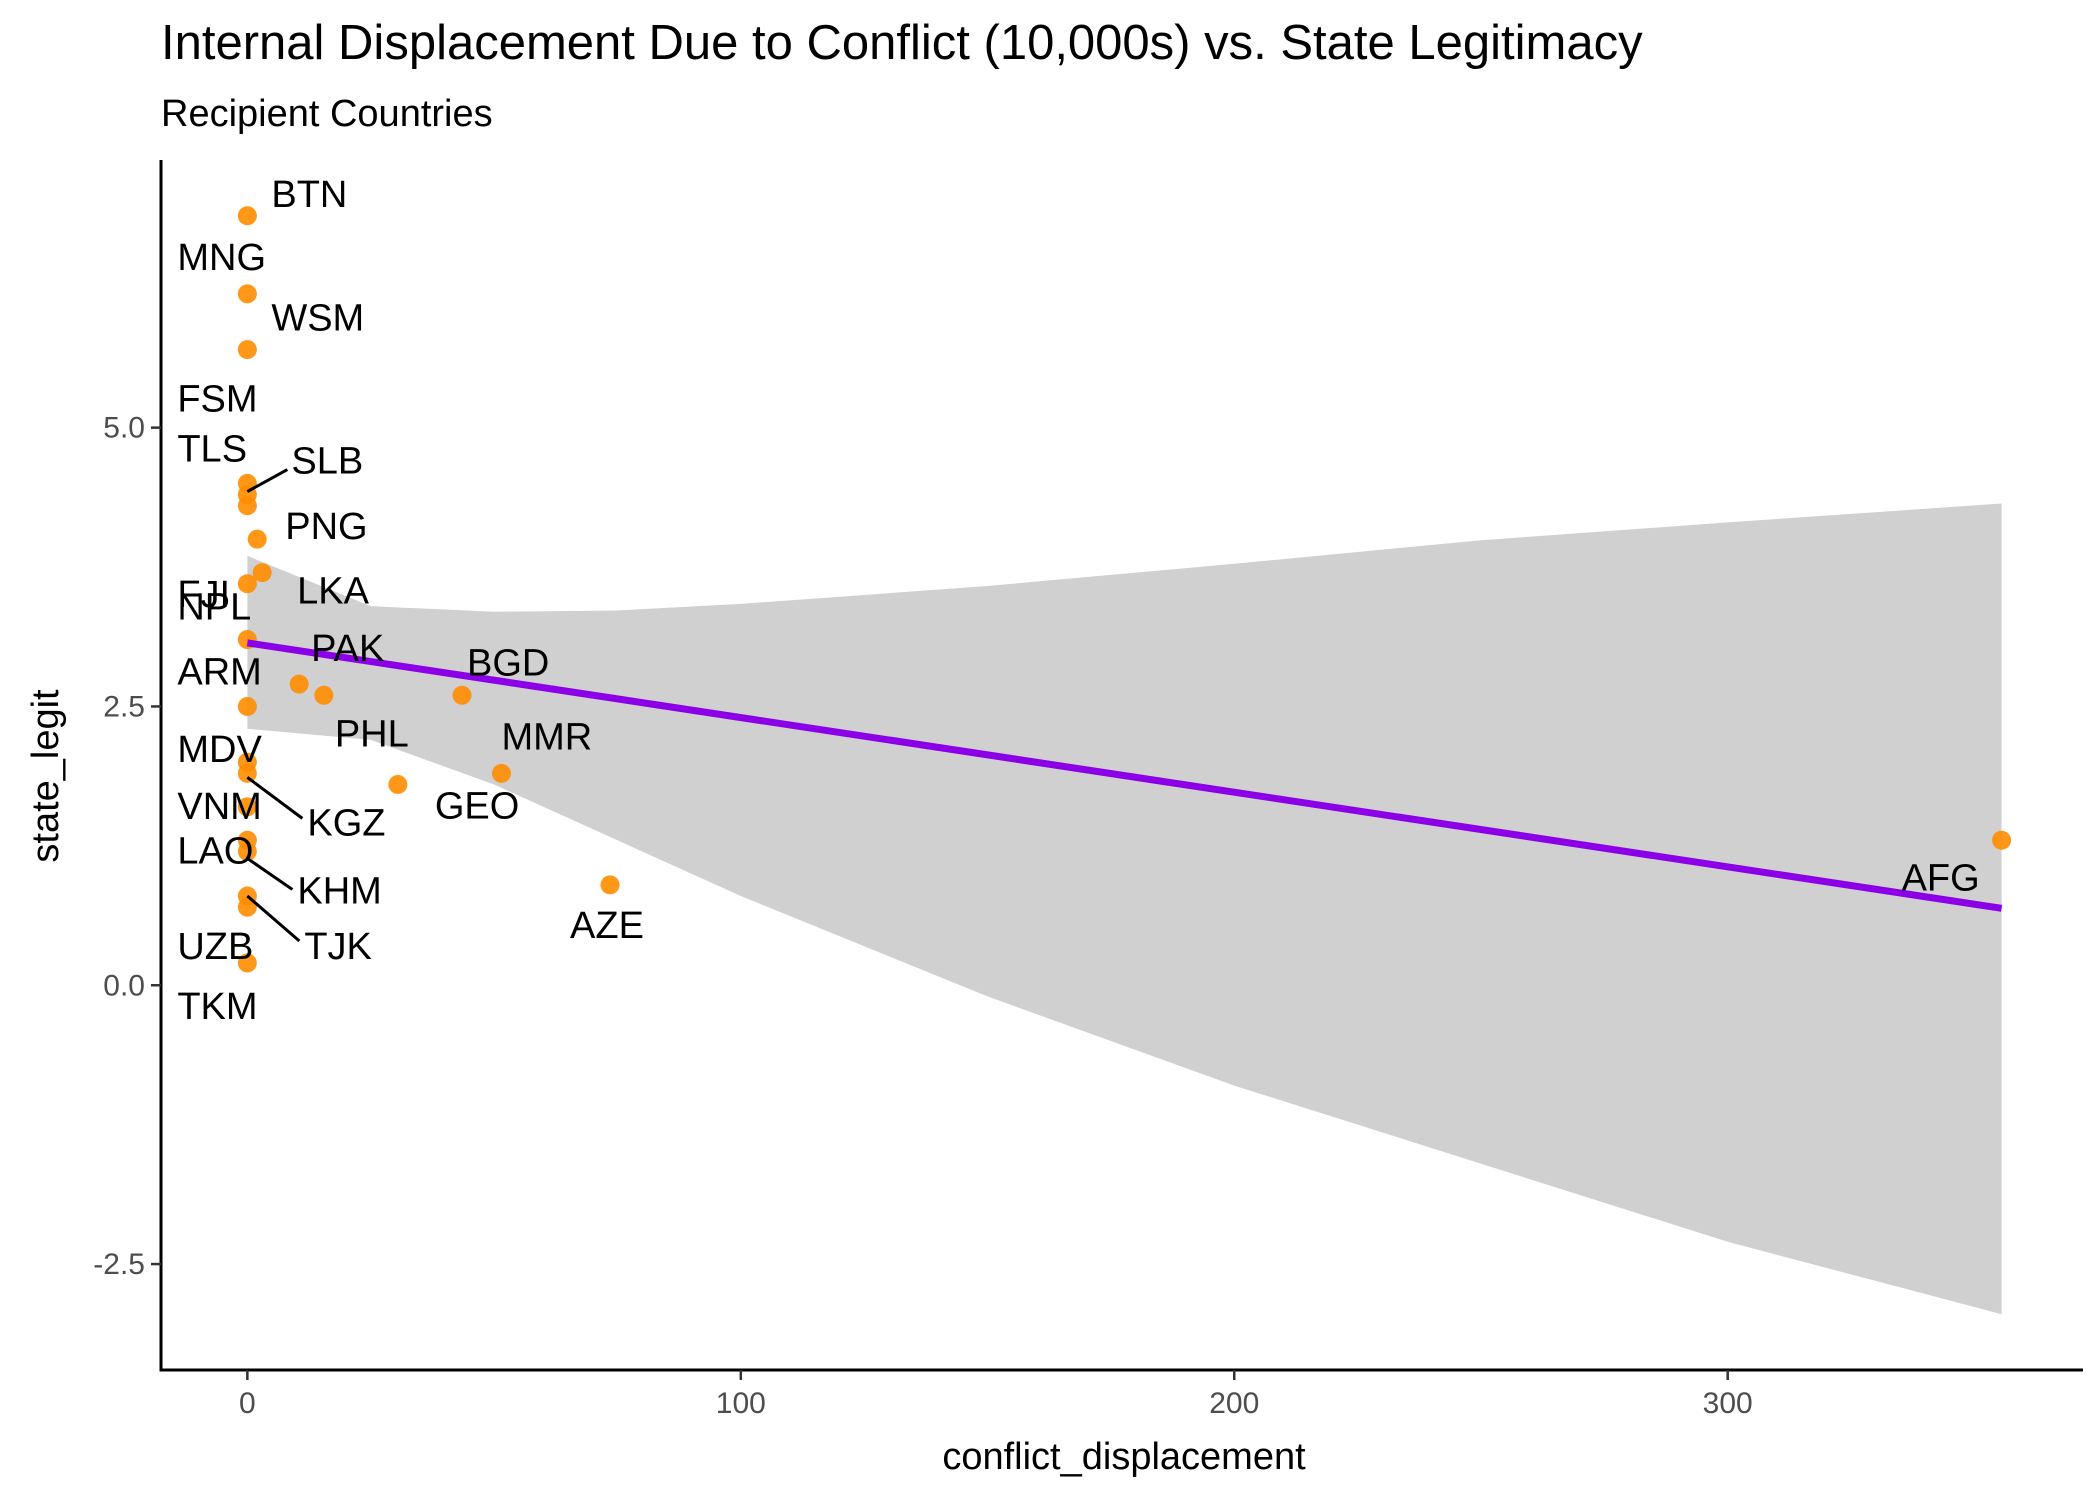 The image size is (2099, 1499). Describe the element at coordinates (247, 1403) in the screenshot. I see `x-tick-label: 0` at that location.